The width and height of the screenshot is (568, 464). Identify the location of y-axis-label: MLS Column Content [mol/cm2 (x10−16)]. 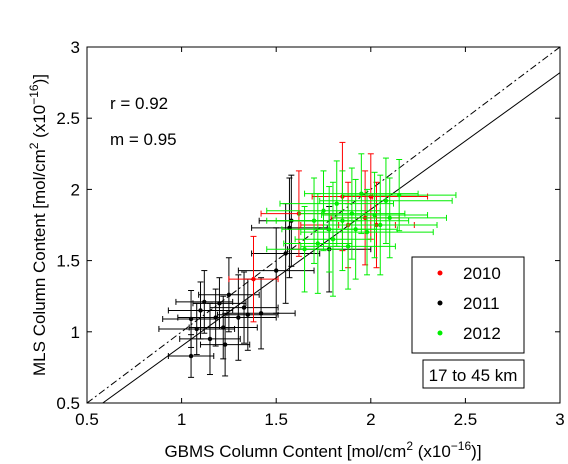
(38, 225).